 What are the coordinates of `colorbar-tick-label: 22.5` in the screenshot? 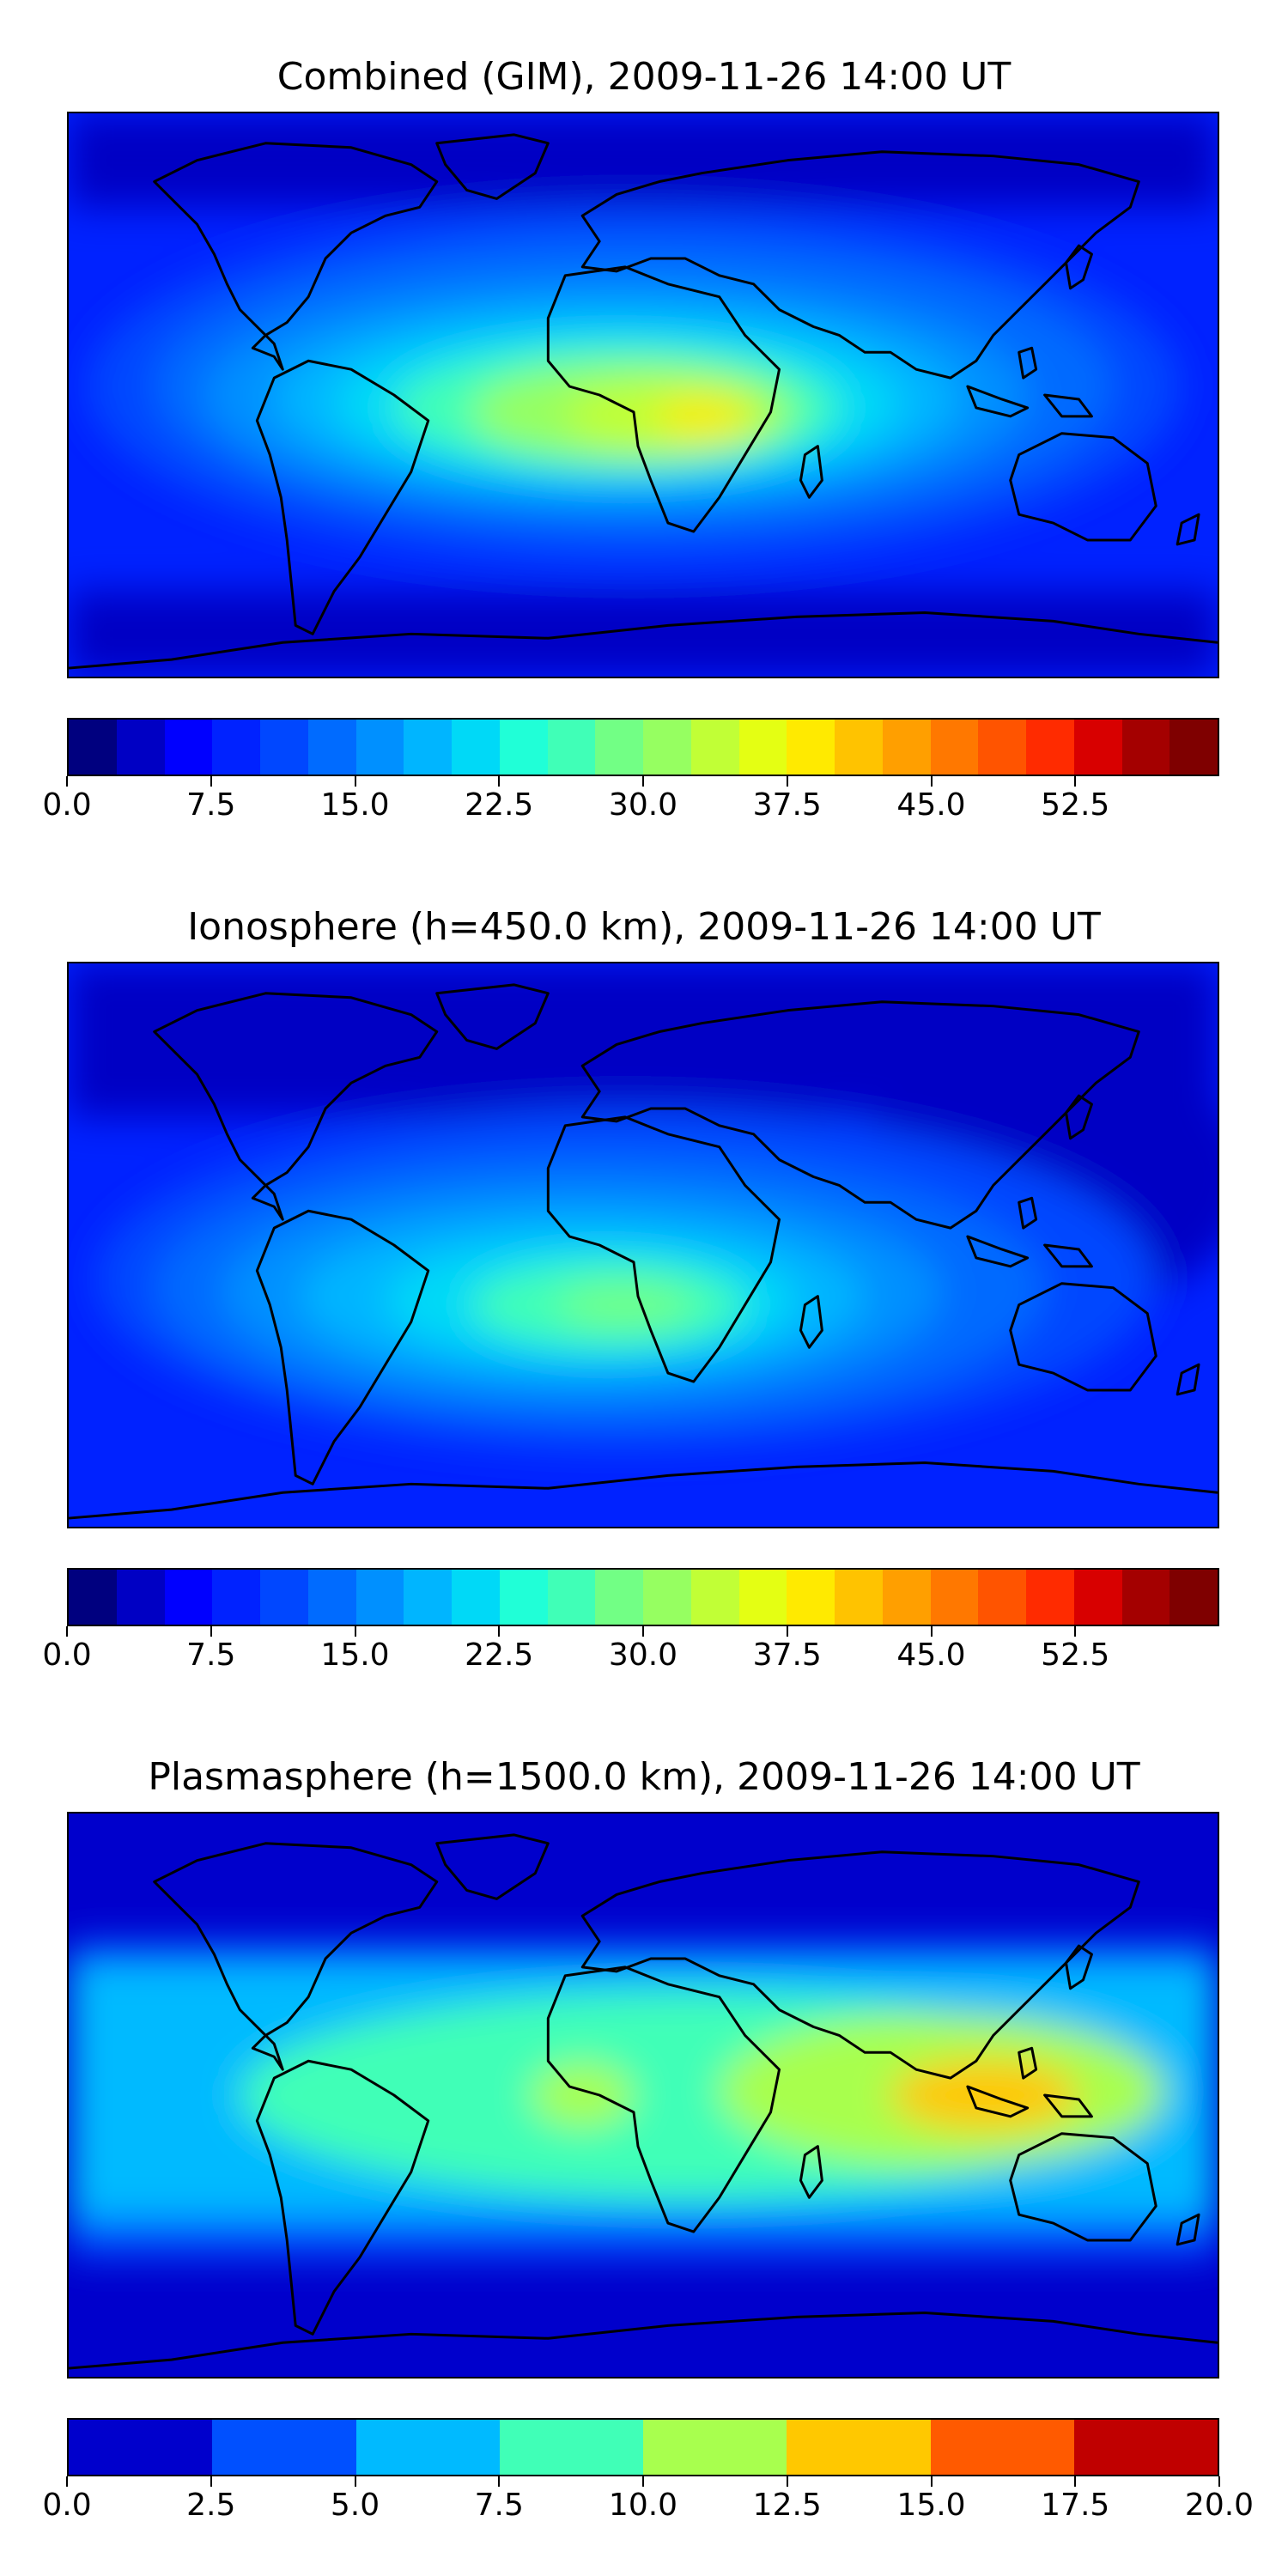 It's located at (499, 805).